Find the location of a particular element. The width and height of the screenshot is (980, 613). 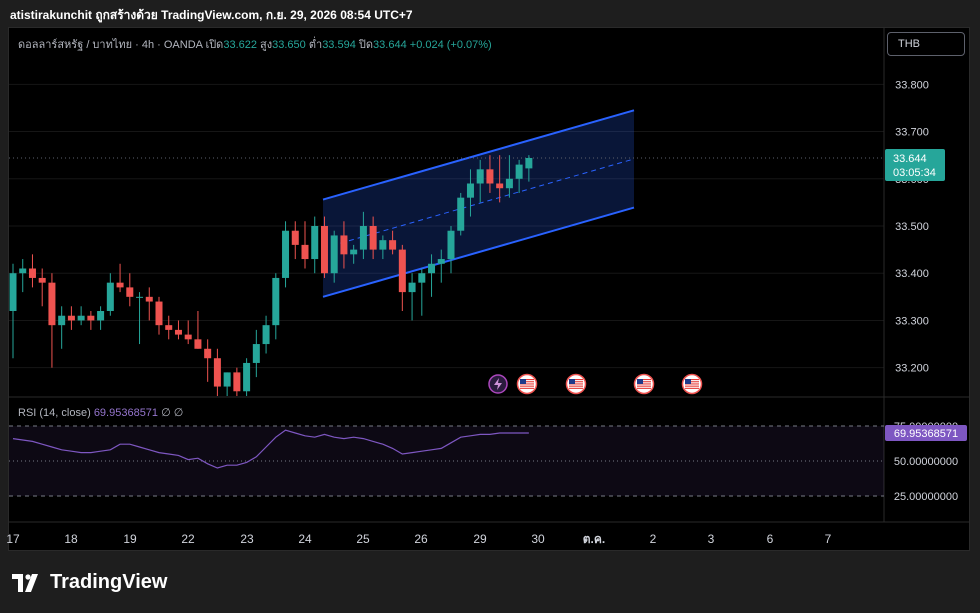

current-price-label: 33.644 03:05:34 is located at coordinates (915, 165).